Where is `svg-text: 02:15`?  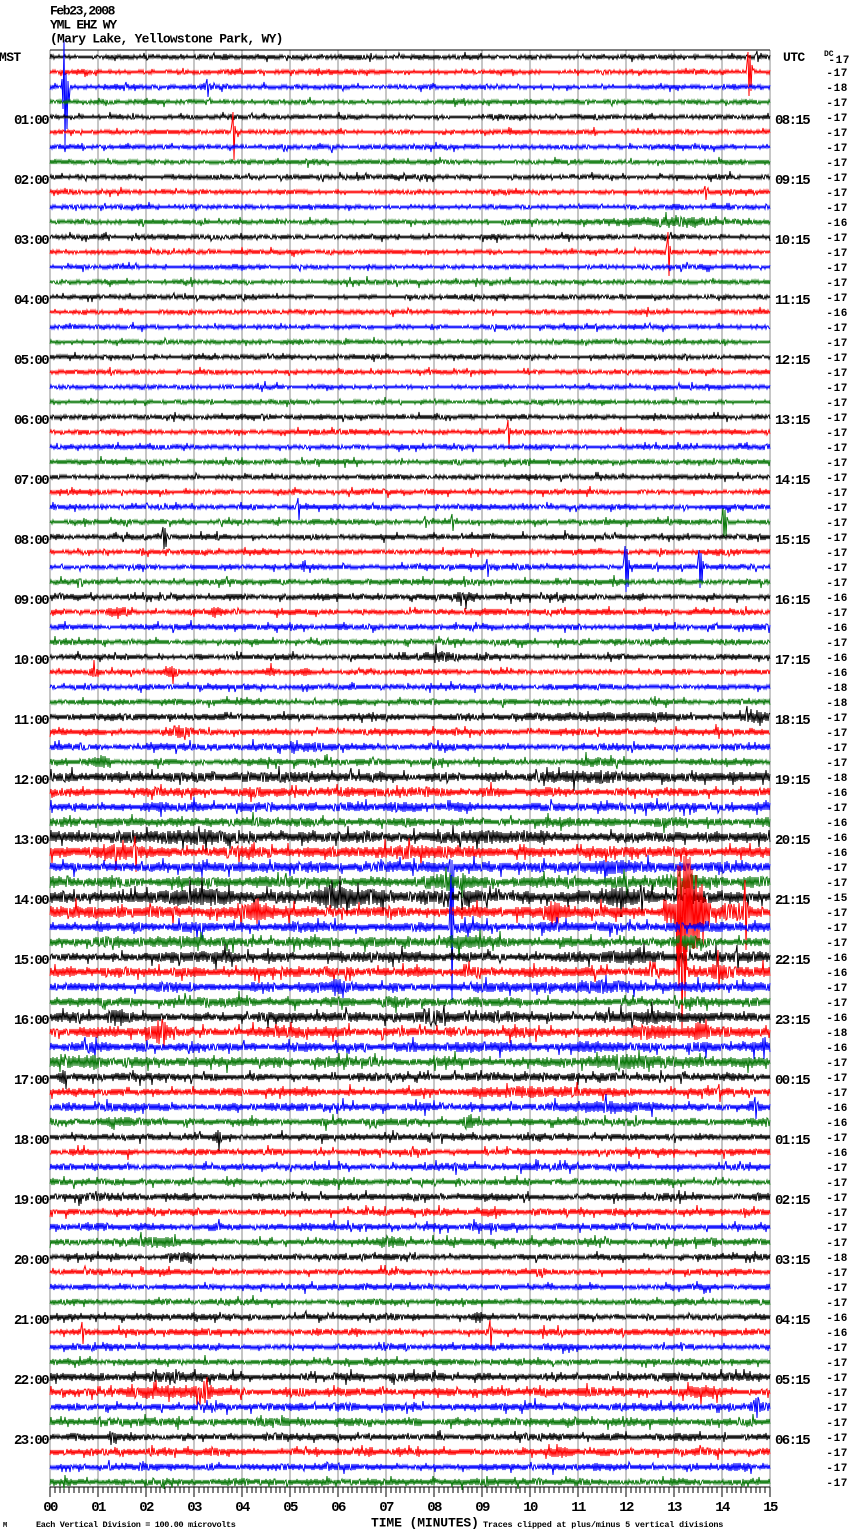
svg-text: 02:15 is located at coordinates (792, 1201).